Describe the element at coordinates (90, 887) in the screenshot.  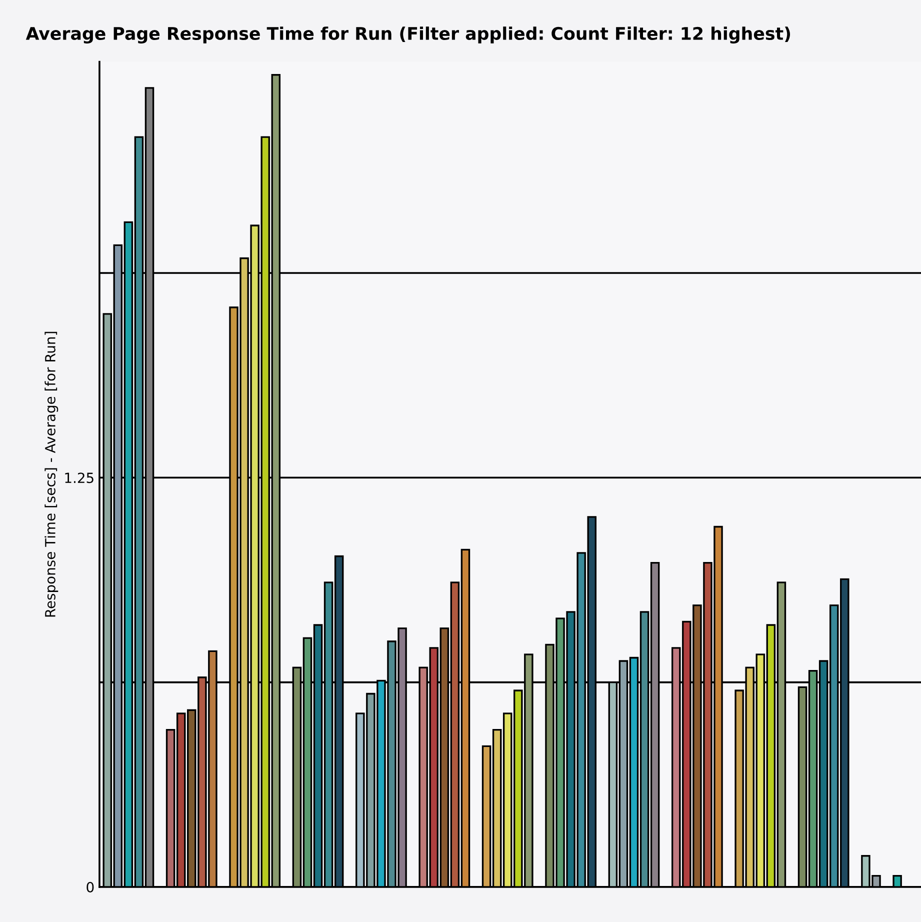
I see `y-tick-label: 0` at that location.